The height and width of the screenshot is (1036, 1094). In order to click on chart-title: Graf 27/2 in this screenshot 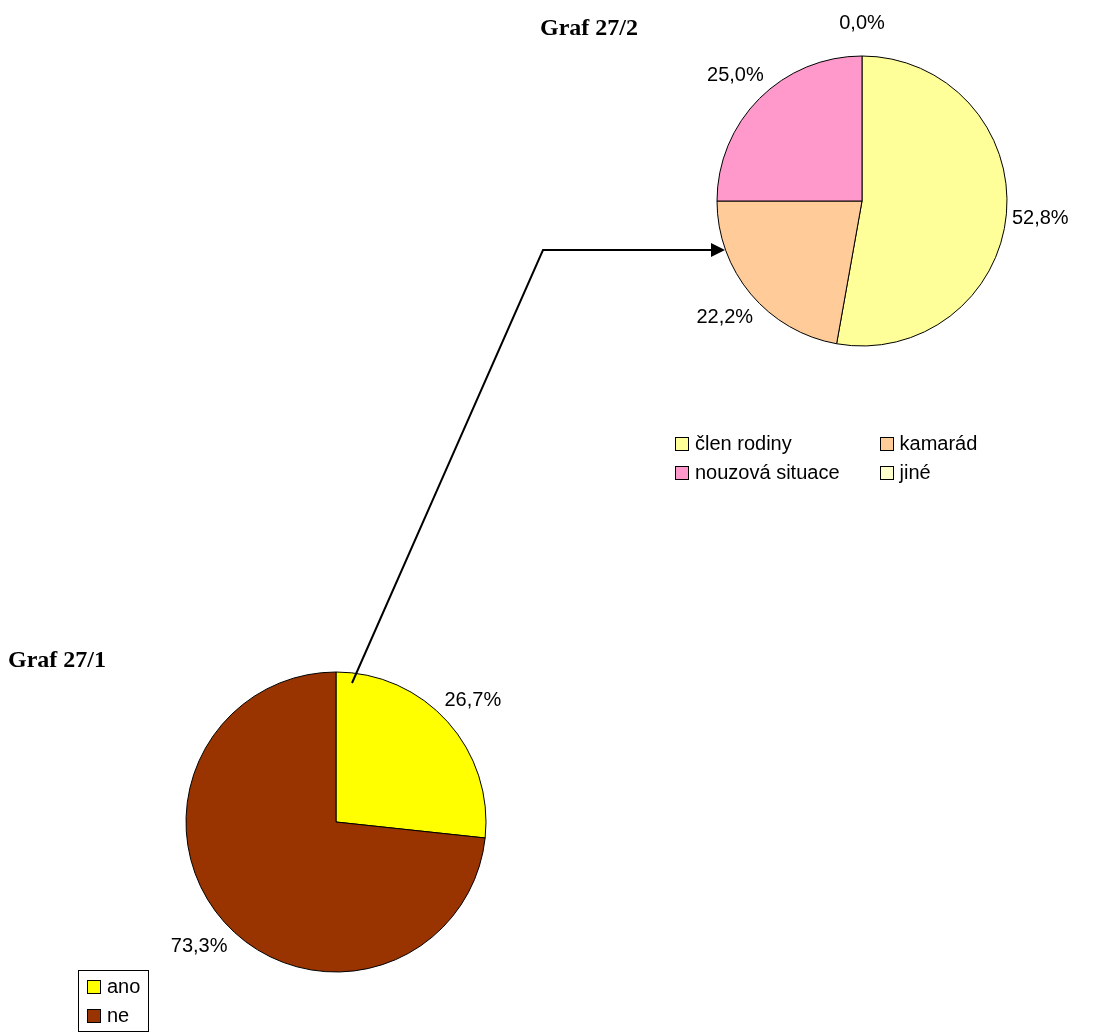, I will do `click(589, 27)`.